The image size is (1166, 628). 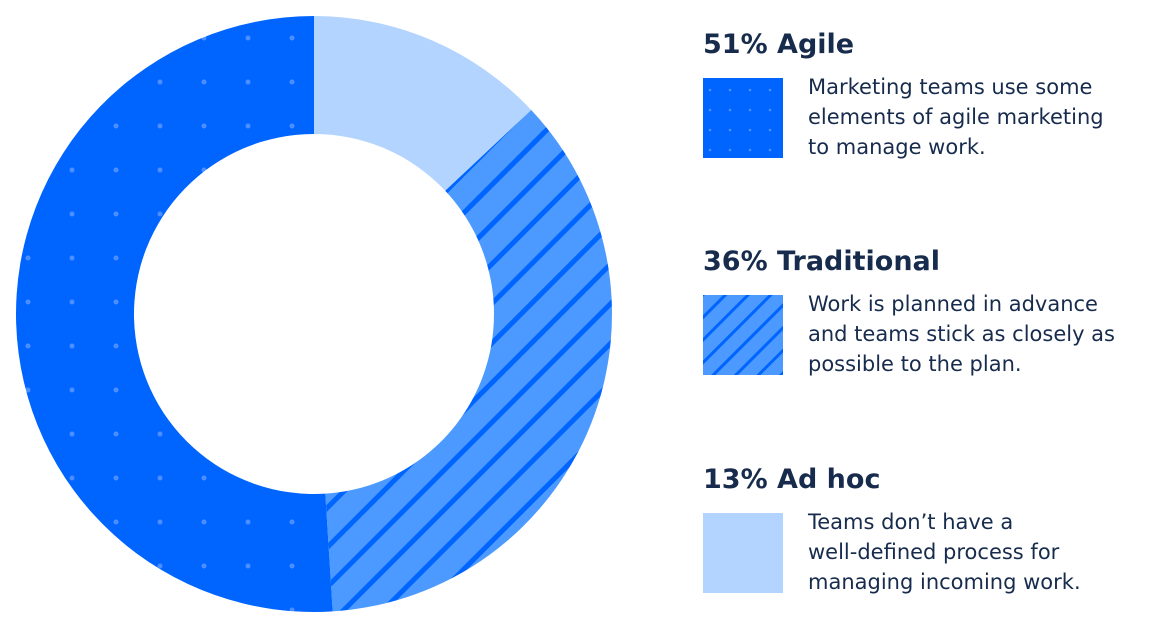 What do you see at coordinates (915, 364) in the screenshot?
I see `legend-description: possible to the plan.` at bounding box center [915, 364].